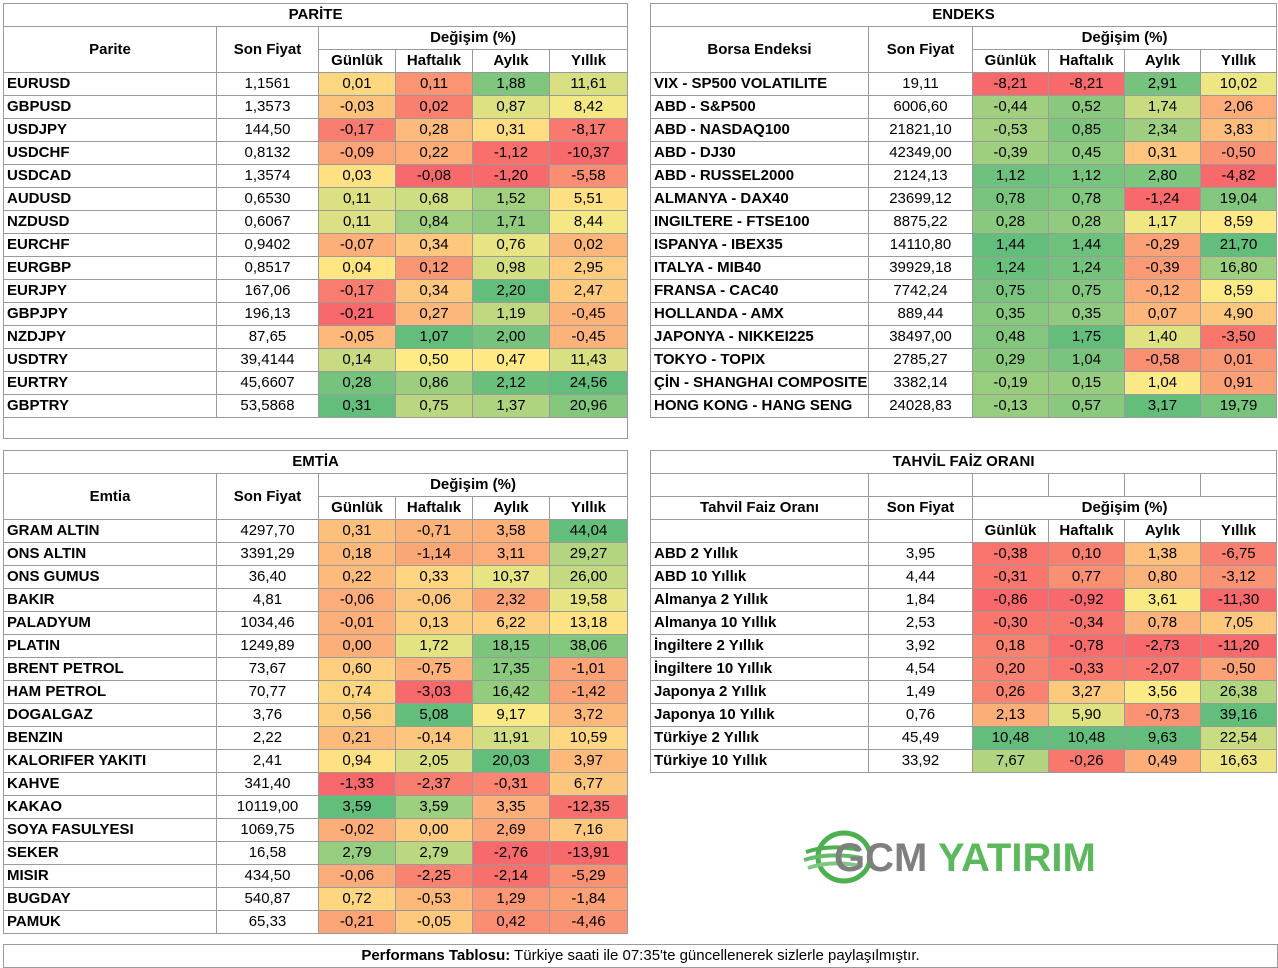  I want to click on change-yearly: -1,84, so click(588, 899).